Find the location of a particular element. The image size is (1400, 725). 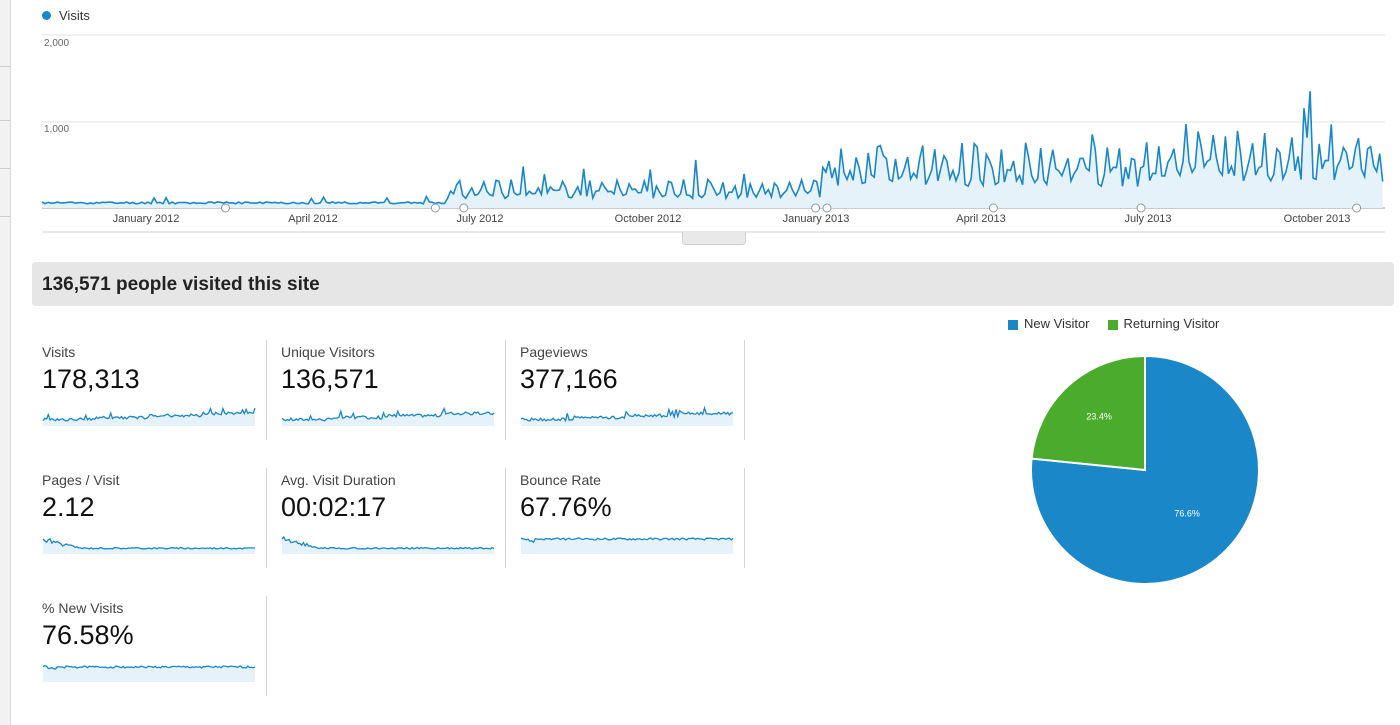

pie-legend: New Visitor Returning Visitor is located at coordinates (1113, 323).